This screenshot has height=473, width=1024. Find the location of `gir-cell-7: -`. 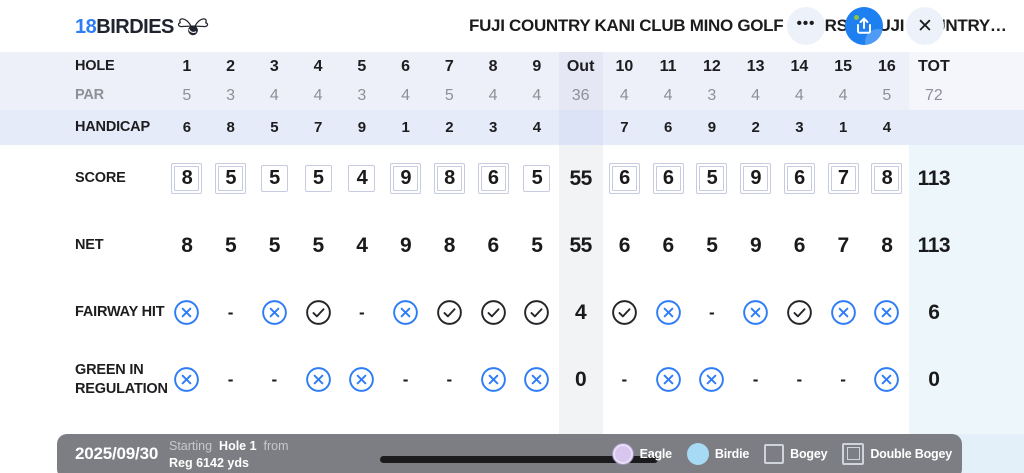

gir-cell-7: - is located at coordinates (449, 379).